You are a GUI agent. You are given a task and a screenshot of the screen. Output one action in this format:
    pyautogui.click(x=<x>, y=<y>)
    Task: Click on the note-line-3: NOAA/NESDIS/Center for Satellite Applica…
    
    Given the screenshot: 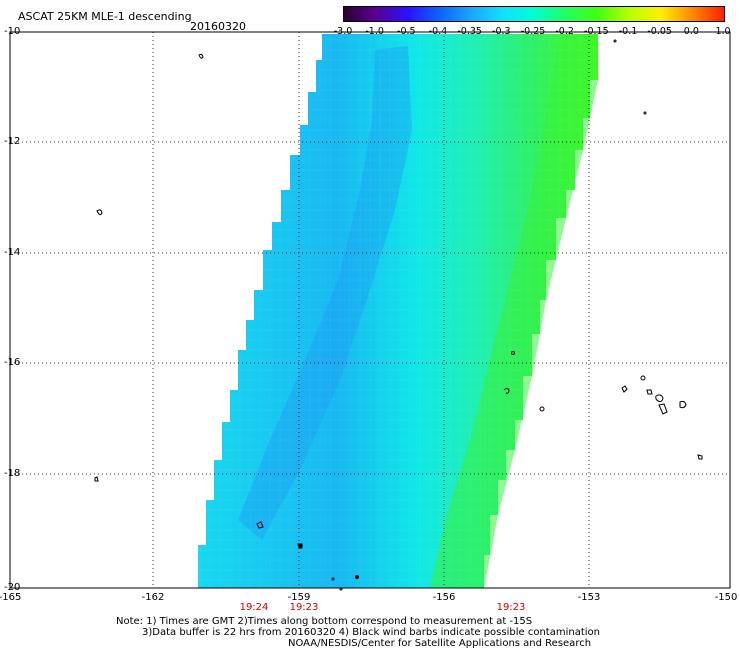 What is the action you would take?
    pyautogui.click(x=440, y=643)
    